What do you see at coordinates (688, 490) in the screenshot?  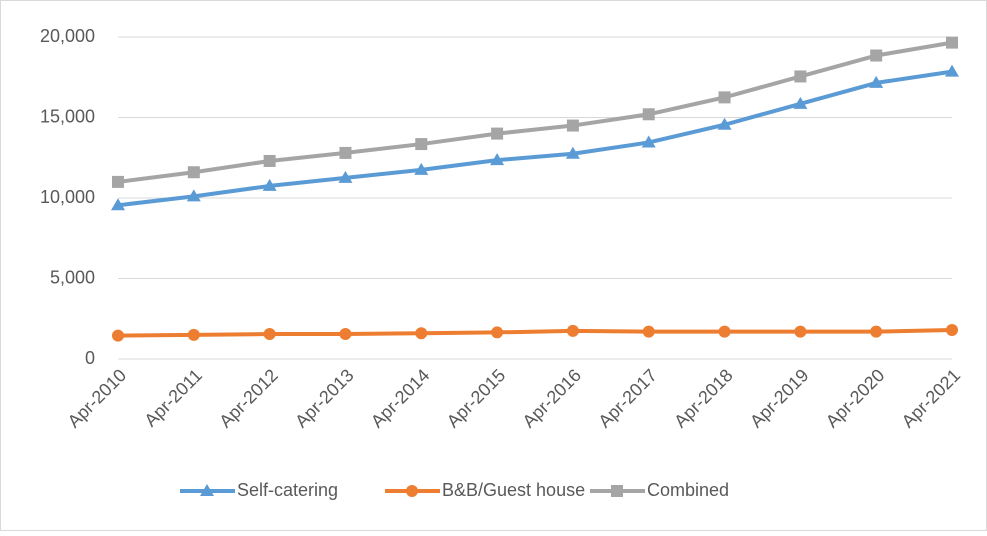 I see `legend-label: Combined` at bounding box center [688, 490].